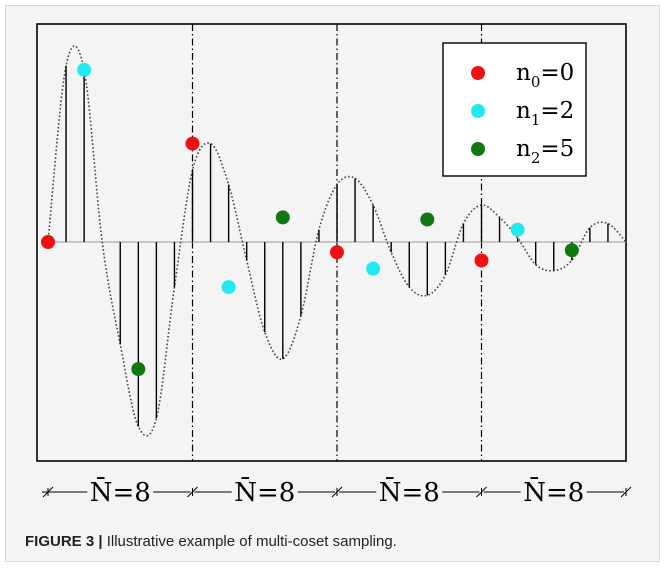  I want to click on segment-label-0: N̄=8, so click(120, 492).